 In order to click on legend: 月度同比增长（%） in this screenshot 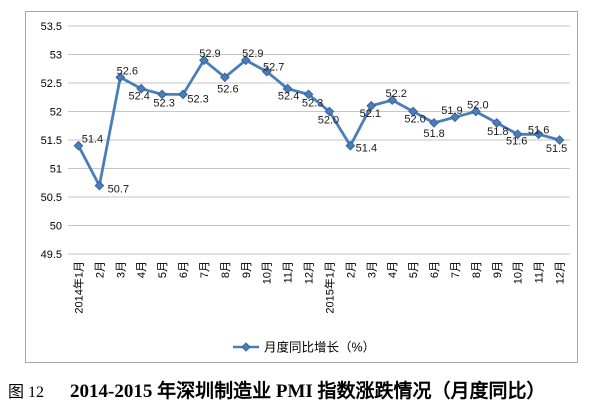, I will do `click(304, 347)`.